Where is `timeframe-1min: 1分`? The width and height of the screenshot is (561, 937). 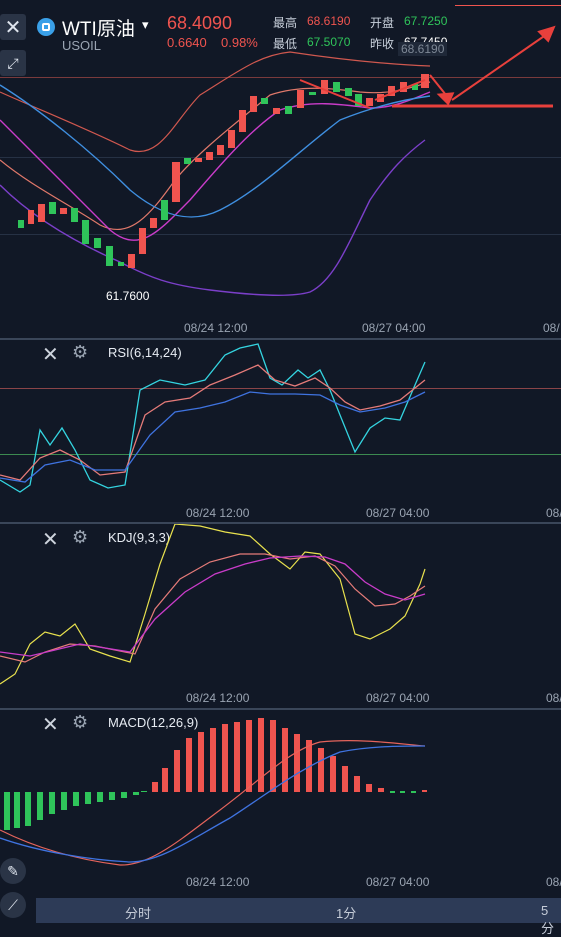 timeframe-1min: 1分 is located at coordinates (346, 913).